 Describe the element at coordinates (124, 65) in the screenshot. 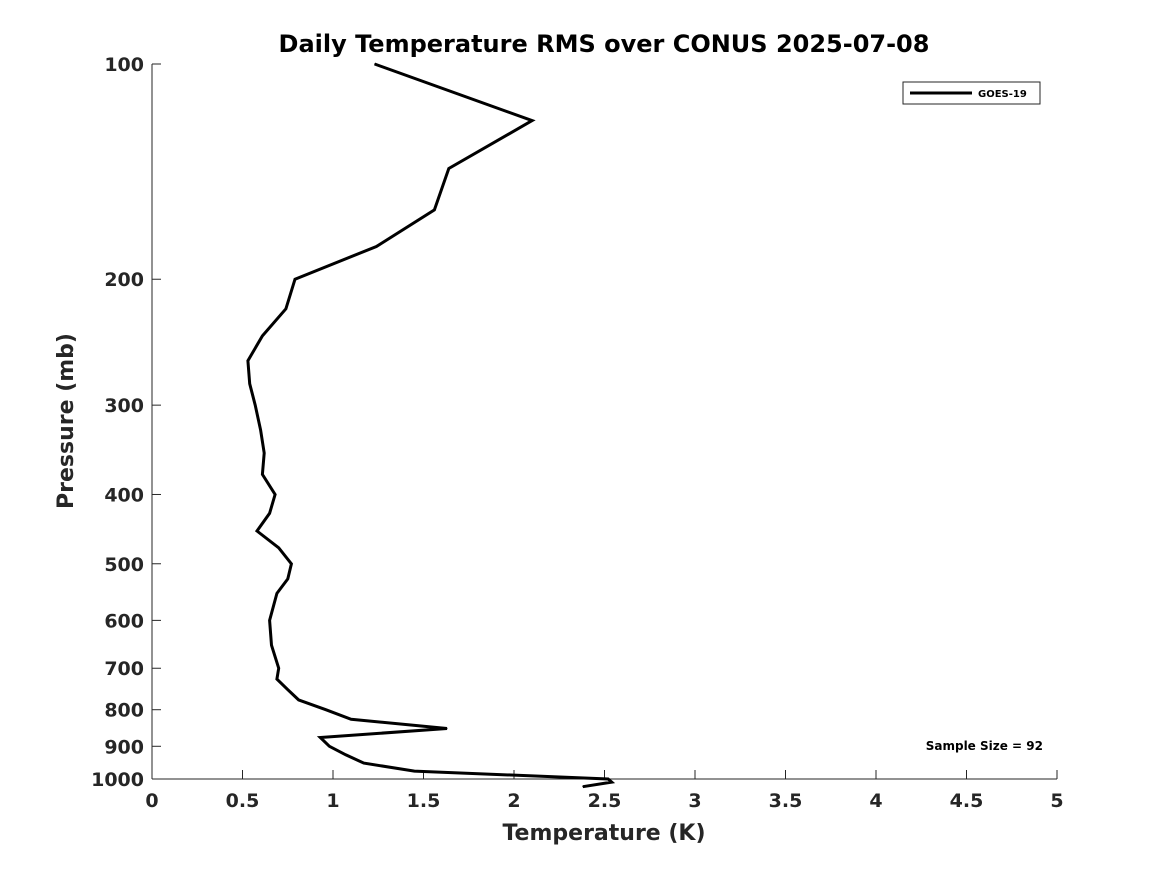

I see `y-tick-label: 100` at that location.